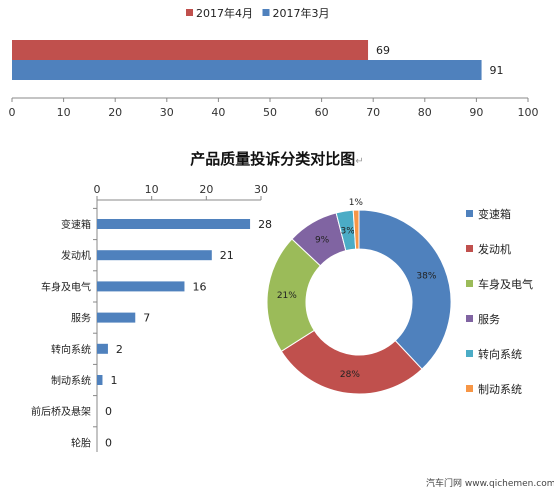 Image resolution: width=554 pixels, height=494 pixels. I want to click on category-bar-value-3: 7, so click(146, 318).